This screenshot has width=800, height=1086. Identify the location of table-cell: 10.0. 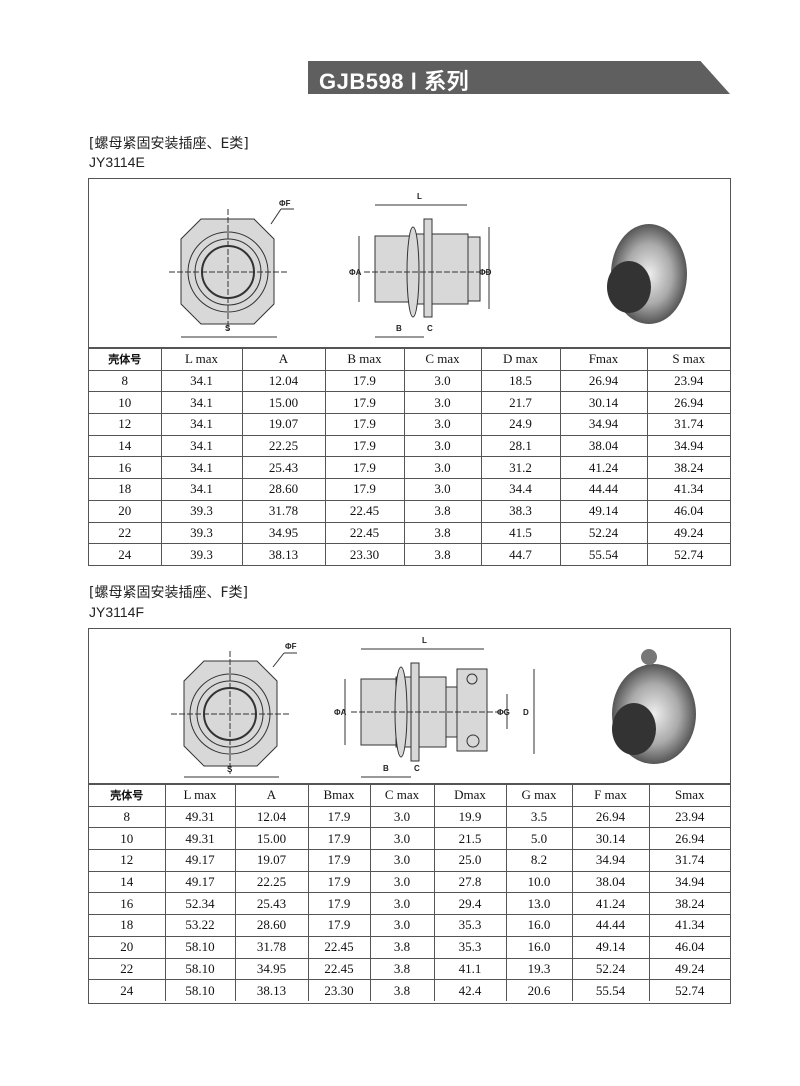
(539, 882).